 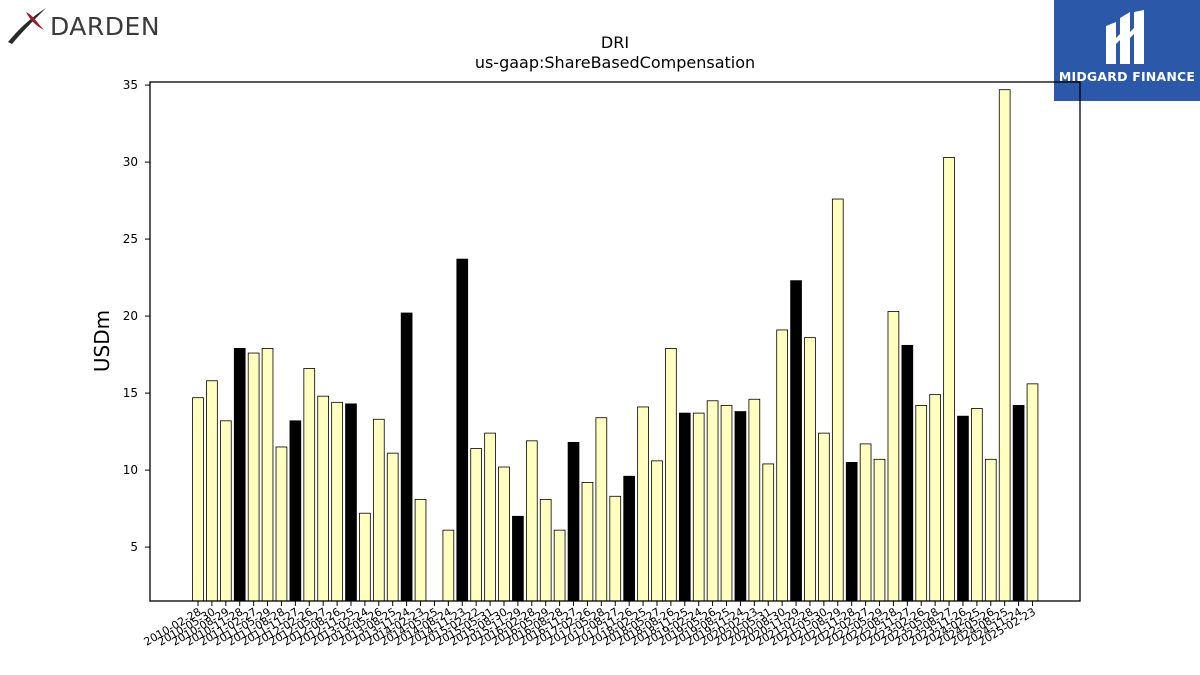 I want to click on chart-title: DRI, so click(x=615, y=42).